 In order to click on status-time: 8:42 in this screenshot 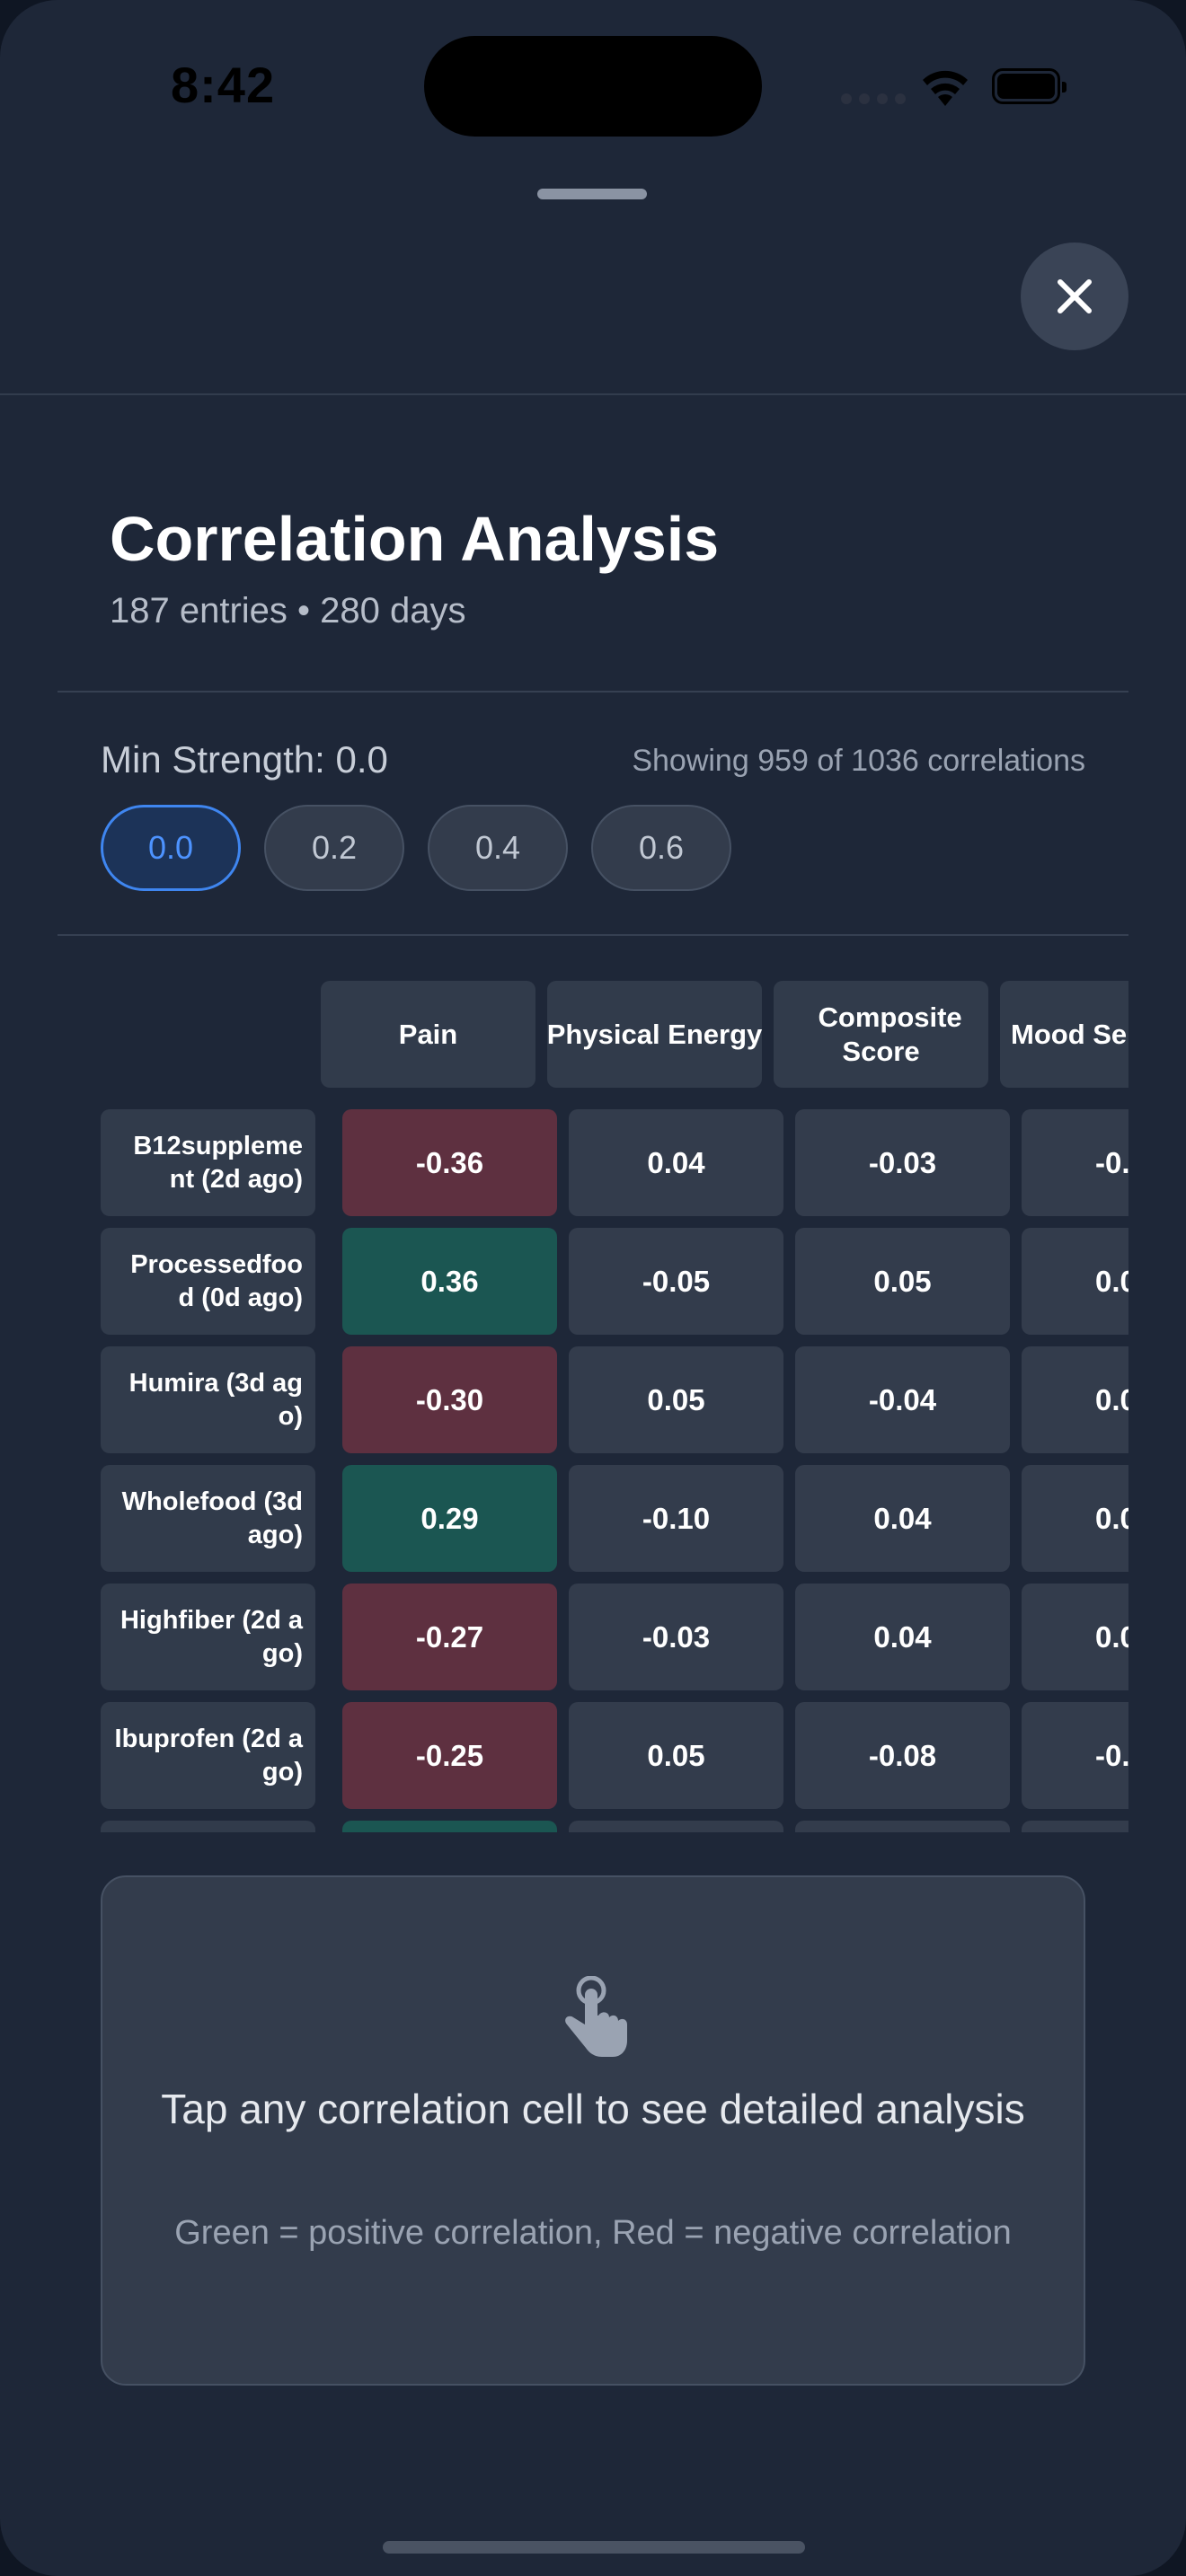, I will do `click(223, 85)`.